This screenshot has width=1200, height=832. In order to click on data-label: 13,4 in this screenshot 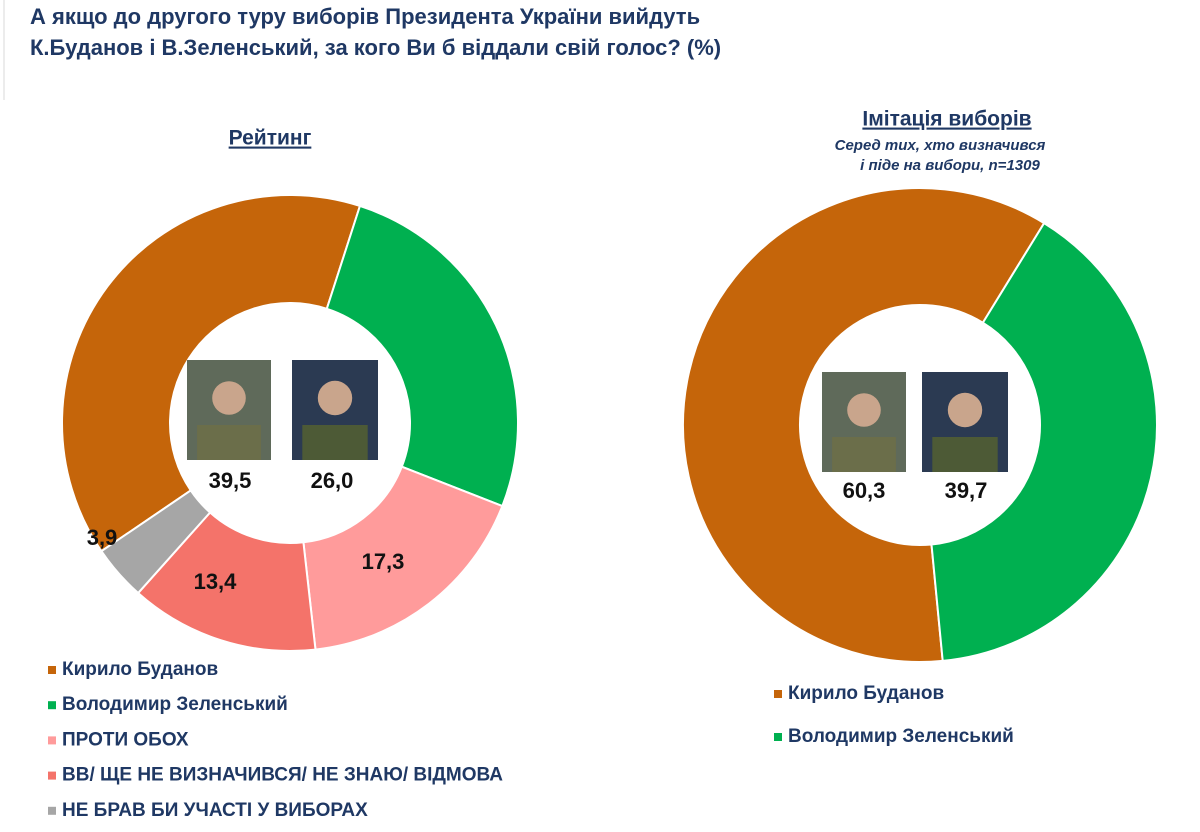, I will do `click(216, 581)`.